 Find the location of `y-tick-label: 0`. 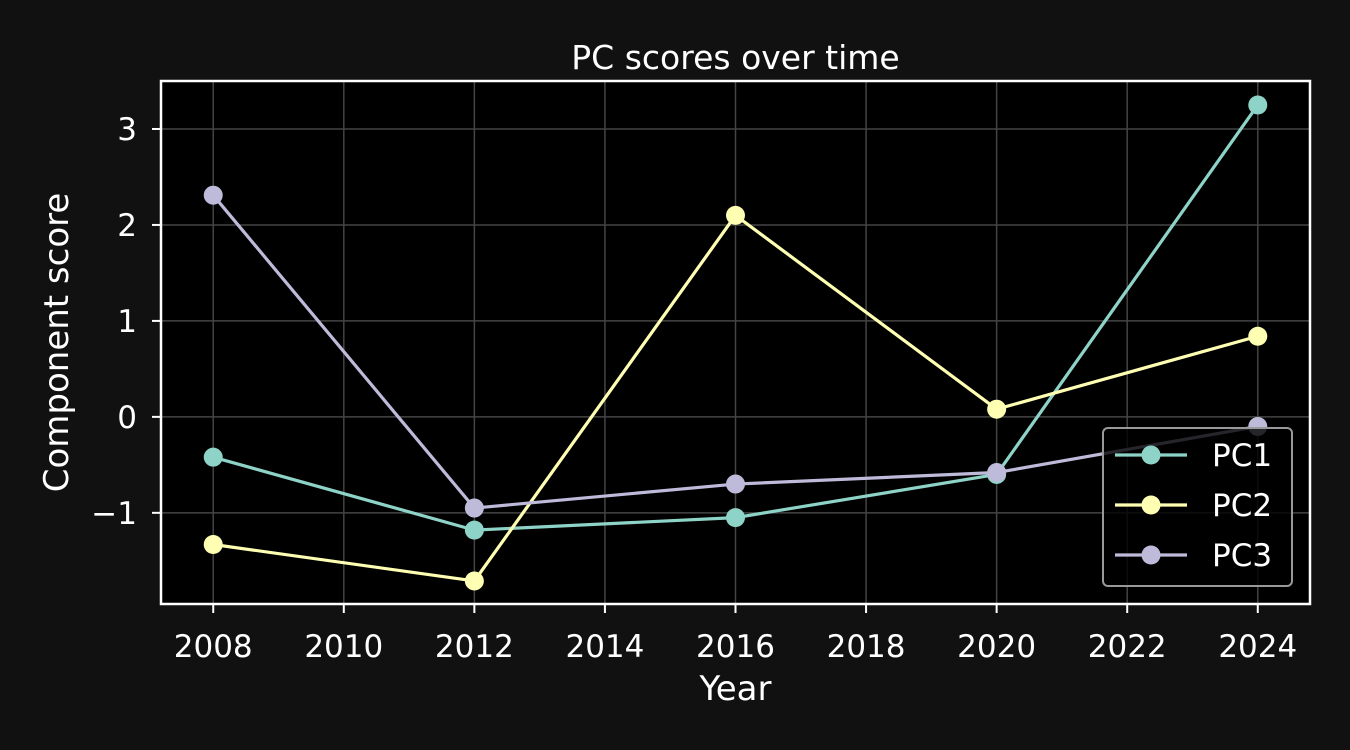

y-tick-label: 0 is located at coordinates (127, 418).